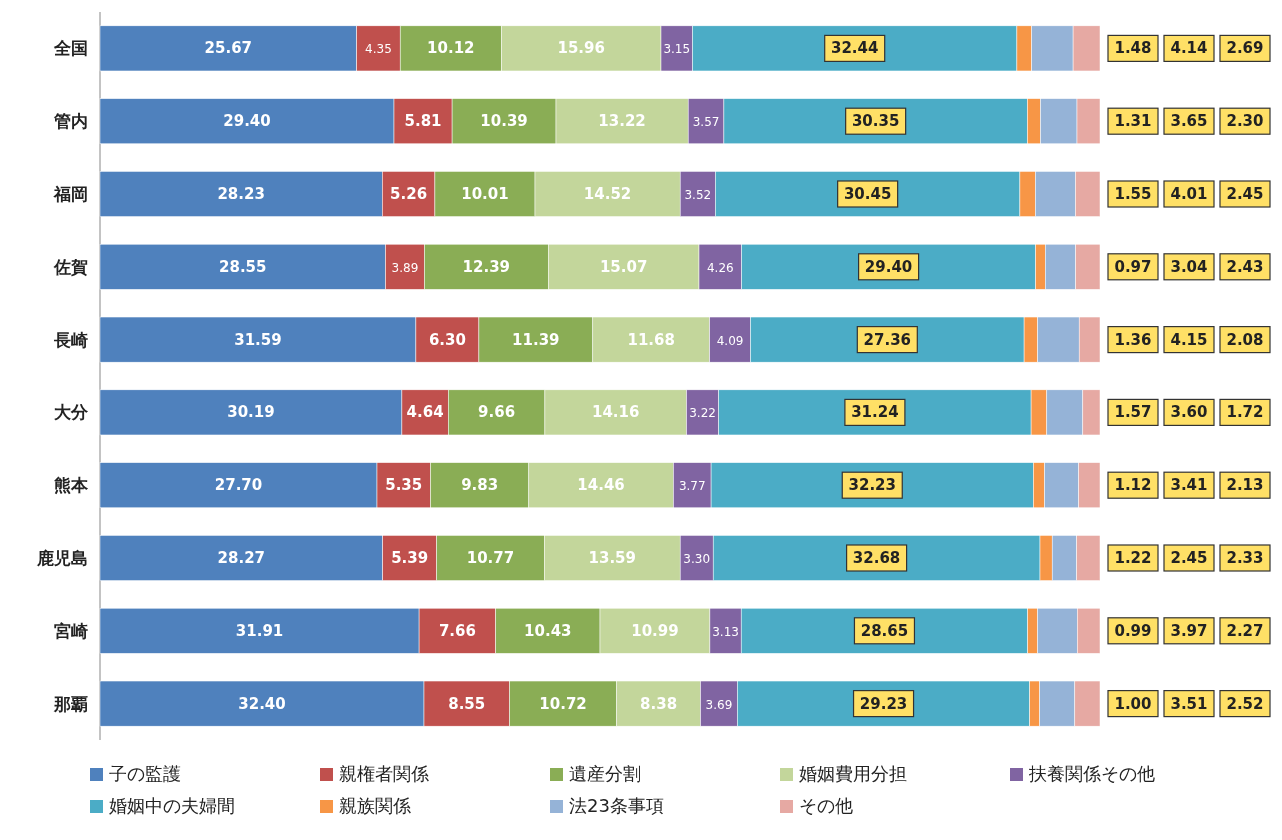 Image resolution: width=1282 pixels, height=840 pixels. I want to click on data-label: 31.59, so click(258, 339).